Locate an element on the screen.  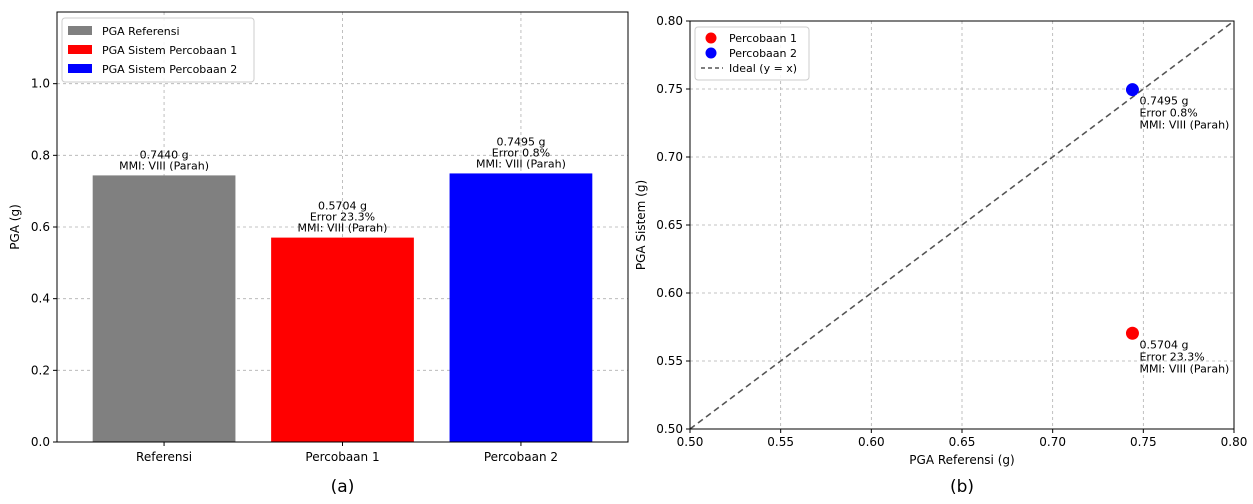
annotation-line: 0.7440 g is located at coordinates (164, 154).